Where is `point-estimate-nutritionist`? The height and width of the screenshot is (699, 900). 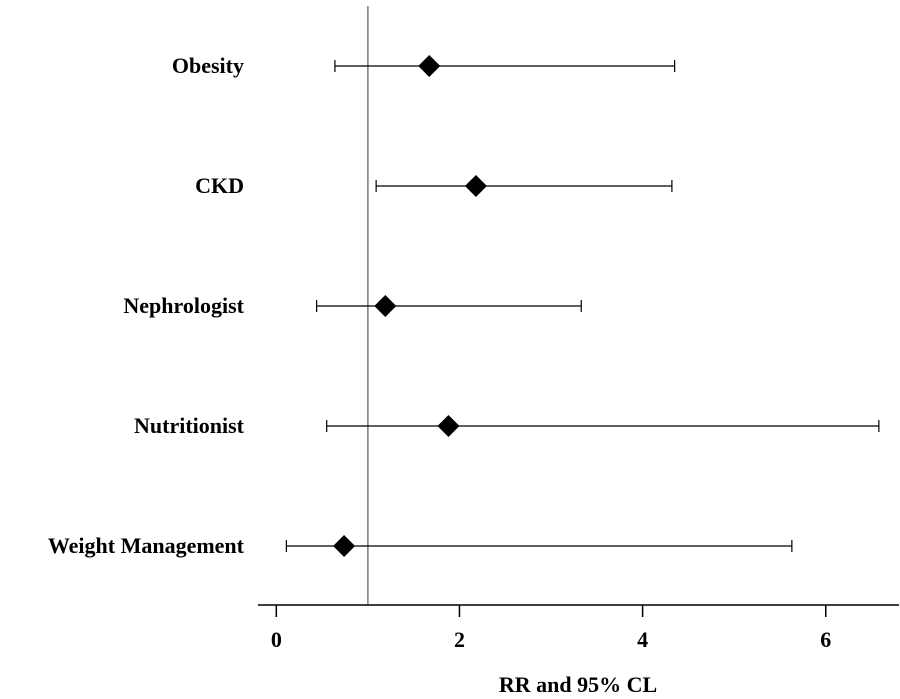 point-estimate-nutritionist is located at coordinates (448, 426).